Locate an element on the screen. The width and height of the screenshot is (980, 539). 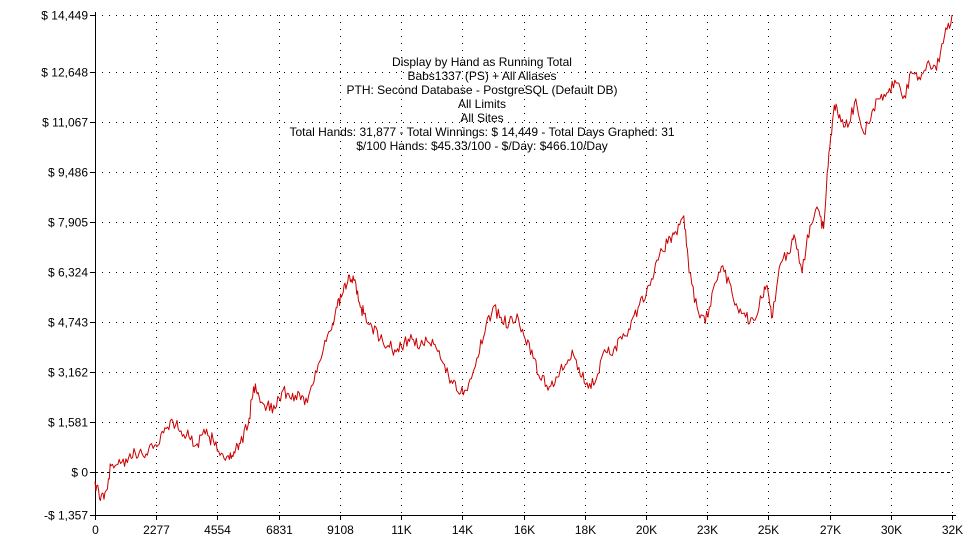
x-tick-label: 18K is located at coordinates (585, 530).